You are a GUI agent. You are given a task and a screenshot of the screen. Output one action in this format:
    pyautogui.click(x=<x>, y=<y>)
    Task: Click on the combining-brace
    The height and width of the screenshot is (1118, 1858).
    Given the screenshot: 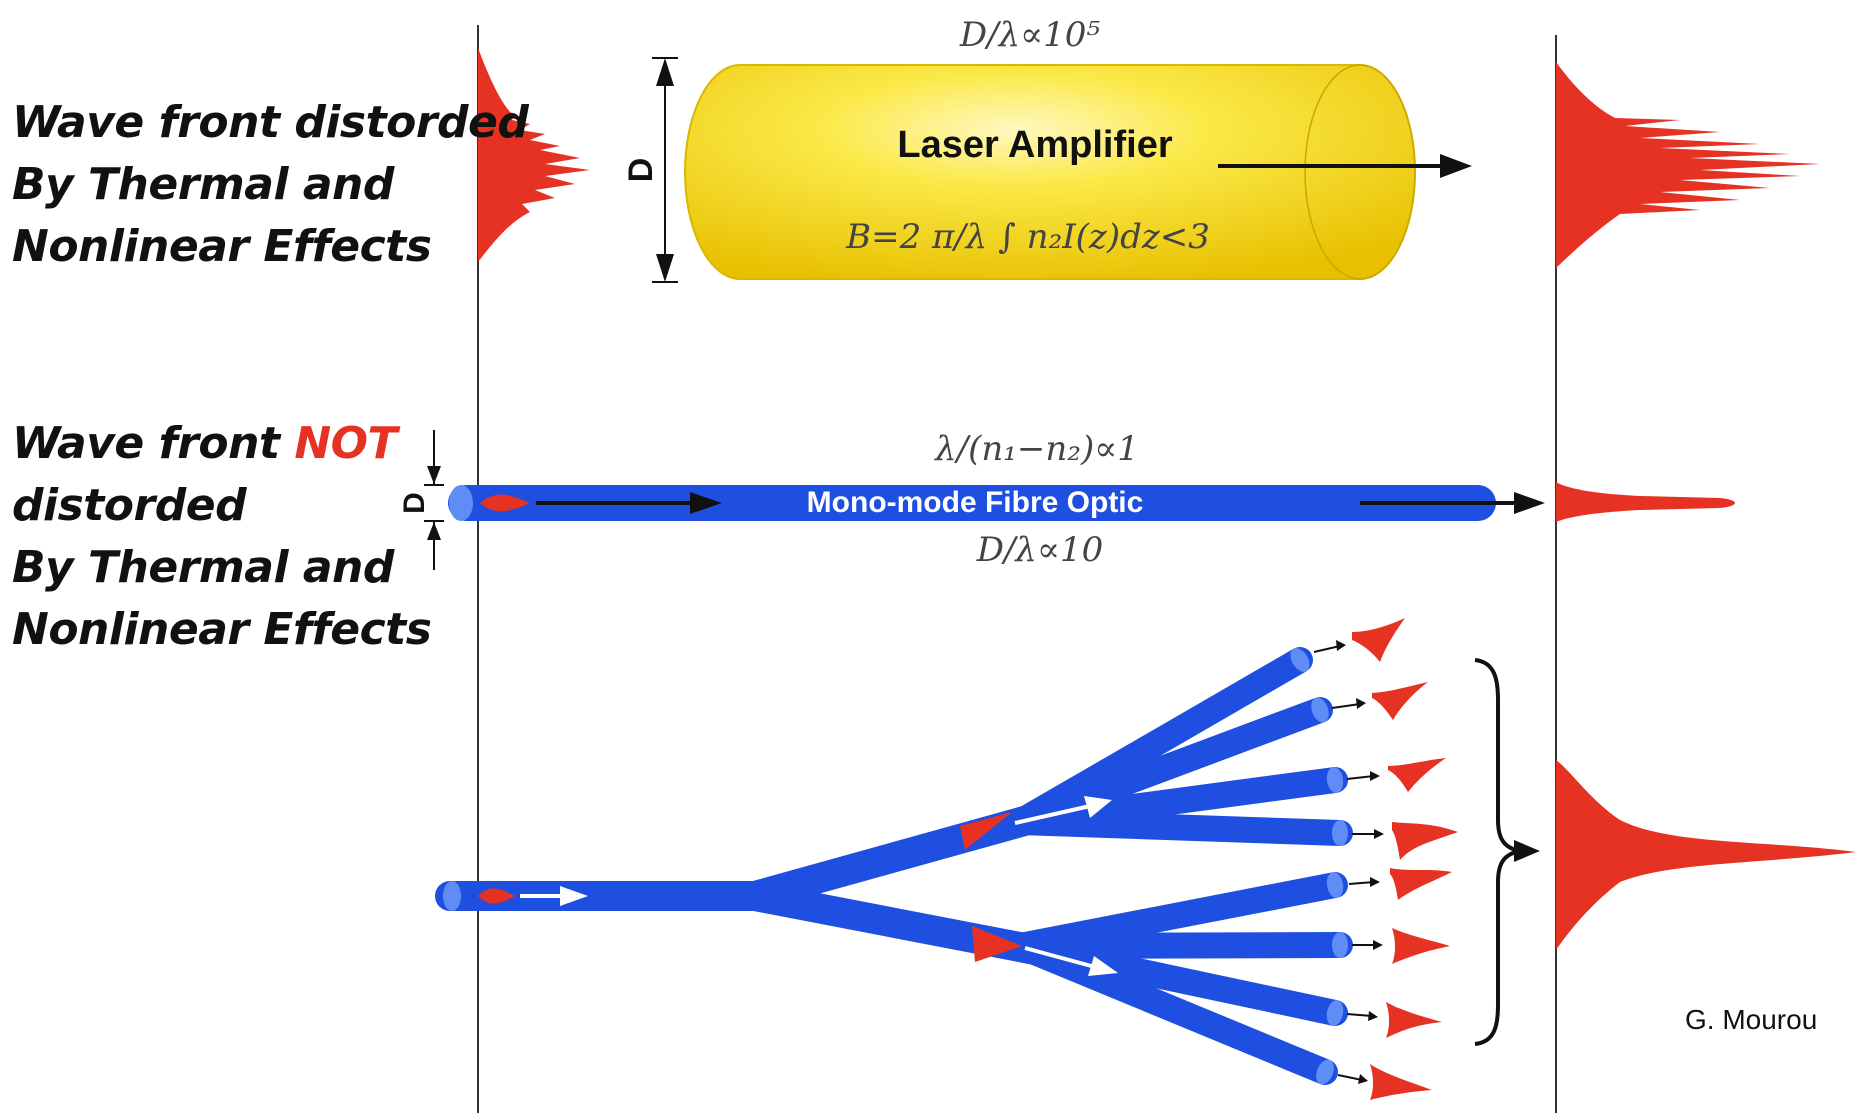 What is the action you would take?
    pyautogui.click(x=1497, y=852)
    